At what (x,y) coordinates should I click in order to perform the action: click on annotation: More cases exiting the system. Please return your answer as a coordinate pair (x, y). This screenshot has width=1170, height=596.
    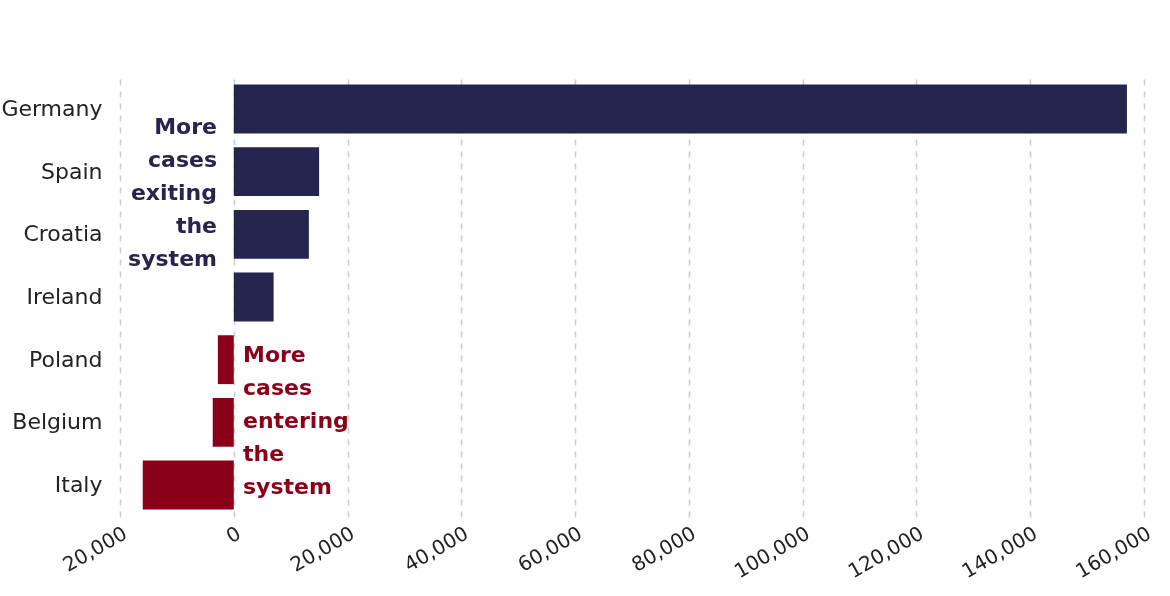
    Looking at the image, I should click on (172, 192).